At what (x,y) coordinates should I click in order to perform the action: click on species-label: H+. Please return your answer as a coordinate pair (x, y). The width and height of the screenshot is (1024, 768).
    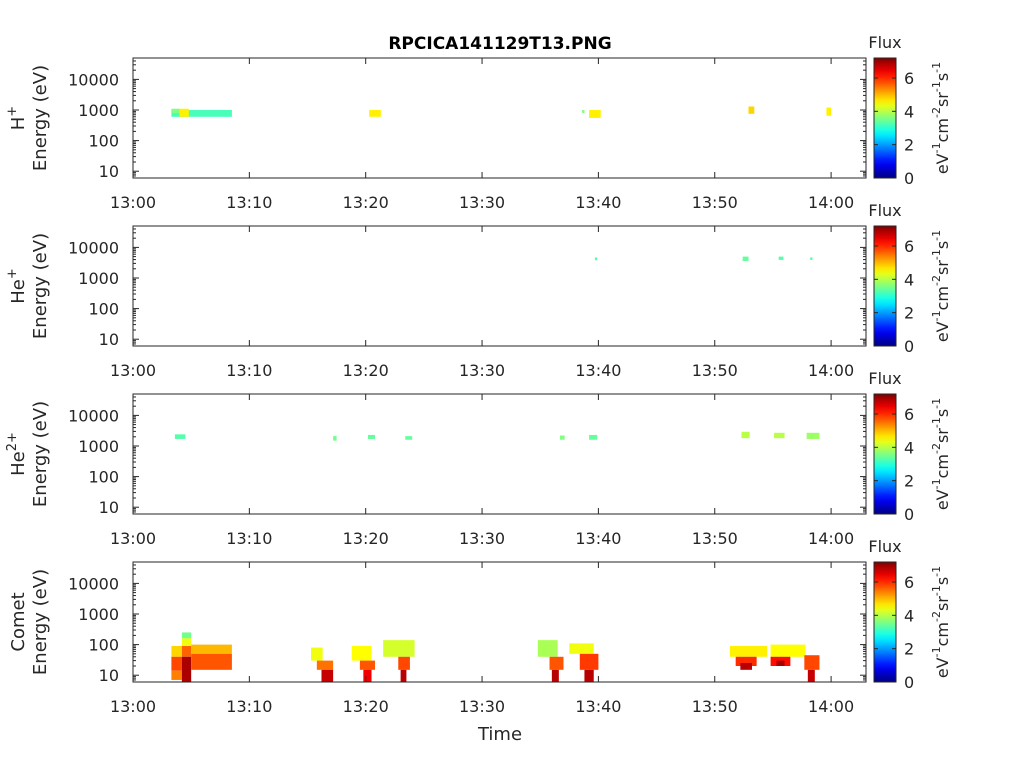
    Looking at the image, I should click on (17, 118).